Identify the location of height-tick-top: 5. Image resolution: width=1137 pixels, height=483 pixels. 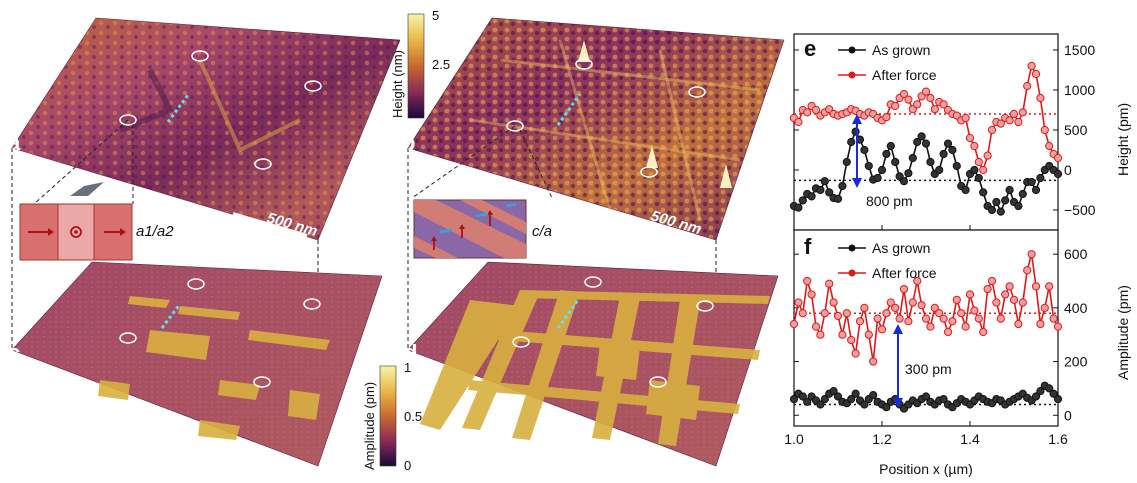
(435, 15).